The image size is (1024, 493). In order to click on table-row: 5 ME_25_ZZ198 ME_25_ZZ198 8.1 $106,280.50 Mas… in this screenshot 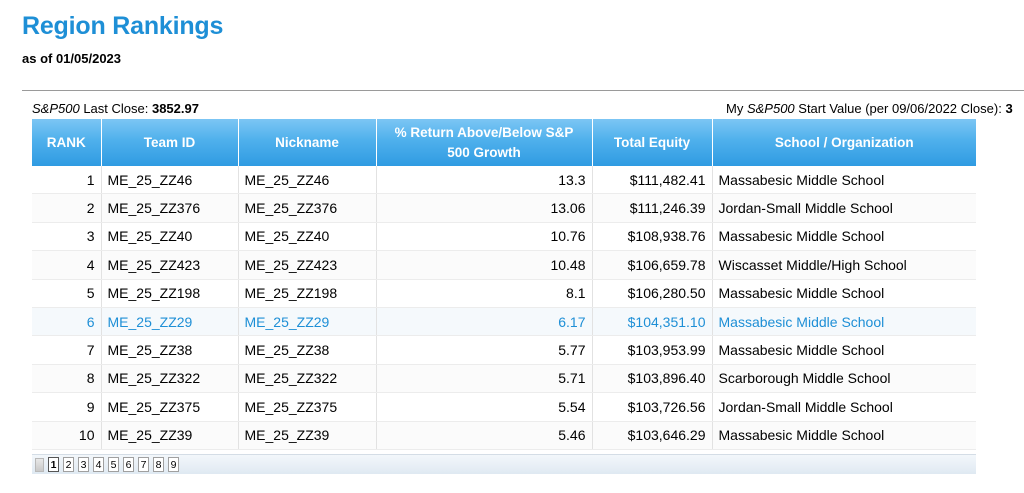, I will do `click(504, 293)`.